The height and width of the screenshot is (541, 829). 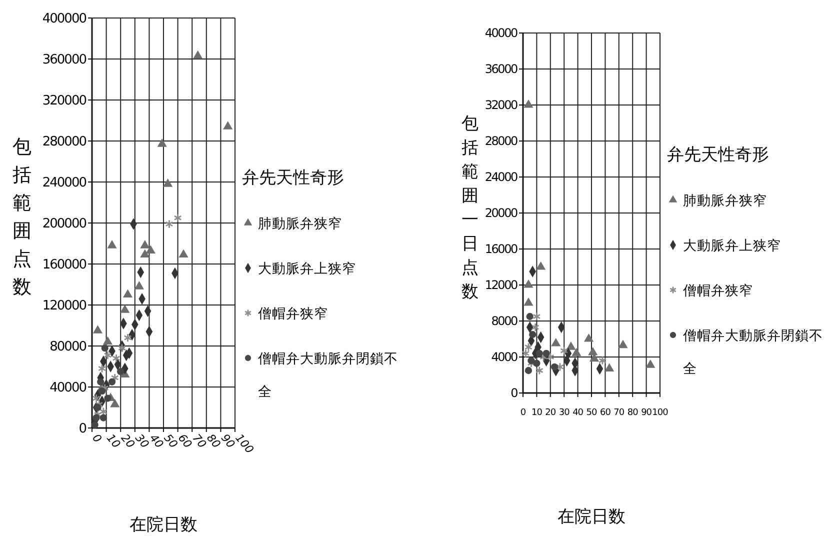 I want to click on x-tick-label: 50, so click(x=592, y=413).